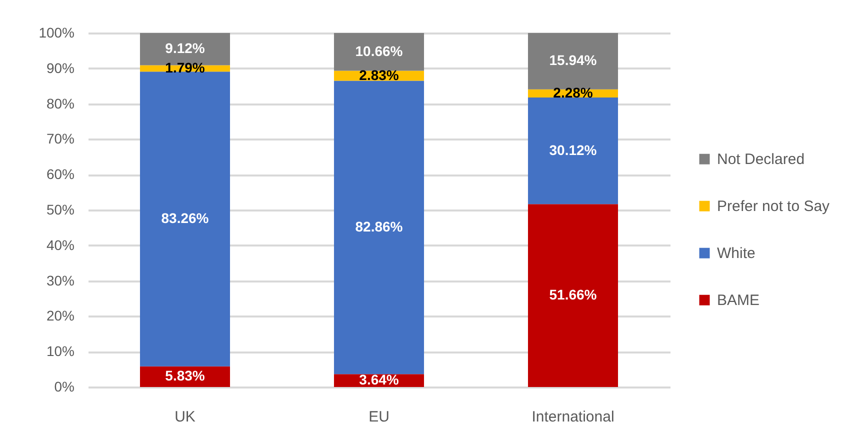 The image size is (862, 447). Describe the element at coordinates (379, 380) in the screenshot. I see `data-label: 3.64%` at that location.